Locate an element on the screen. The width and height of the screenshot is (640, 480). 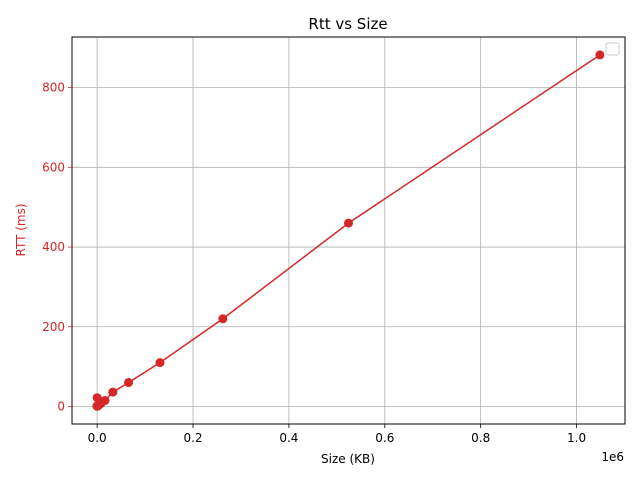
y-axis-ticks: 0 200 400 600 800 is located at coordinates (57, 247).